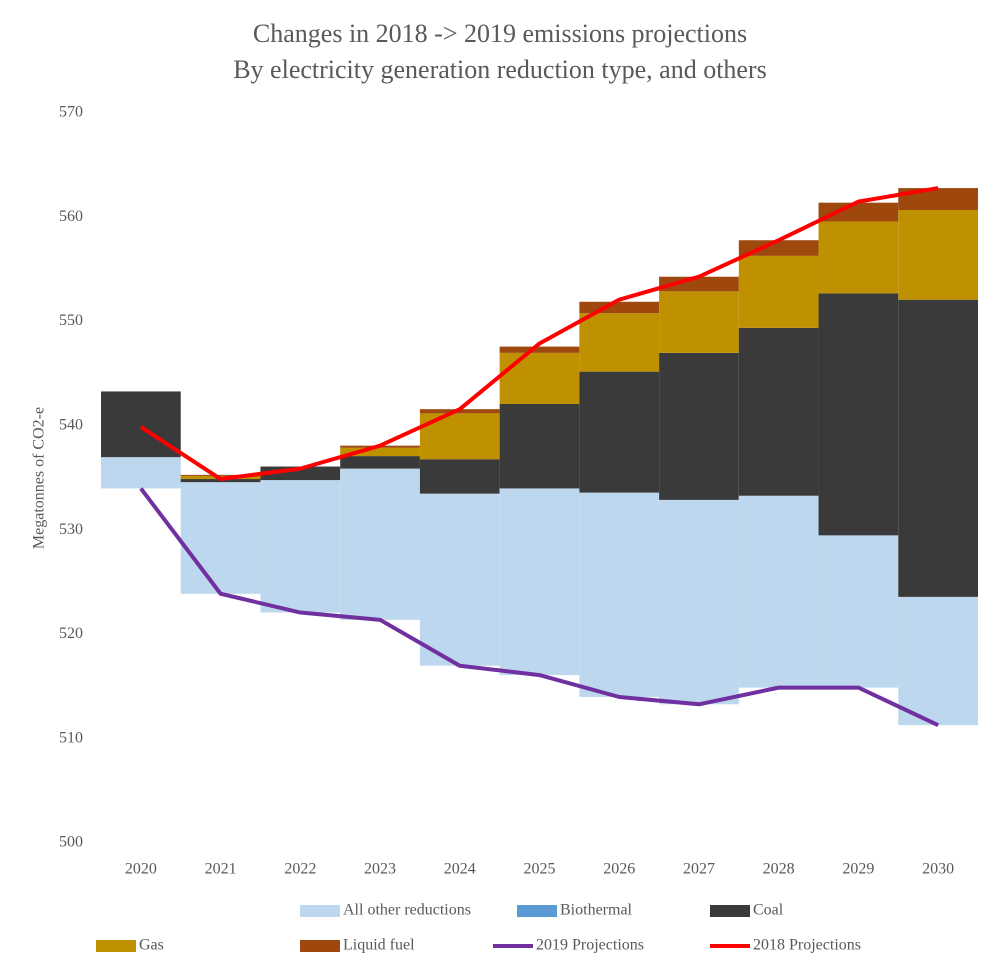  What do you see at coordinates (71, 737) in the screenshot?
I see `y-tick-label: 510` at bounding box center [71, 737].